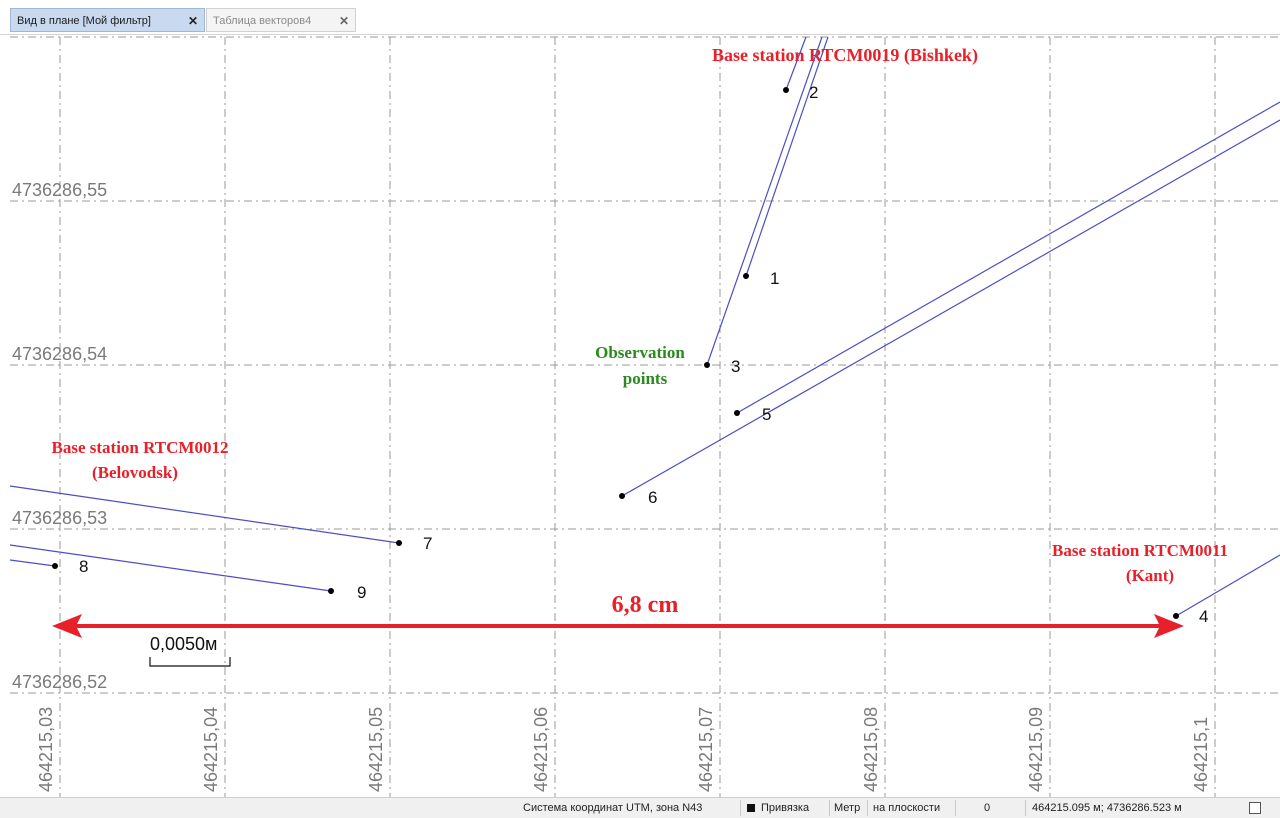 The height and width of the screenshot is (818, 1280). What do you see at coordinates (751, 808) in the screenshot?
I see `snap-checkbox-icon` at bounding box center [751, 808].